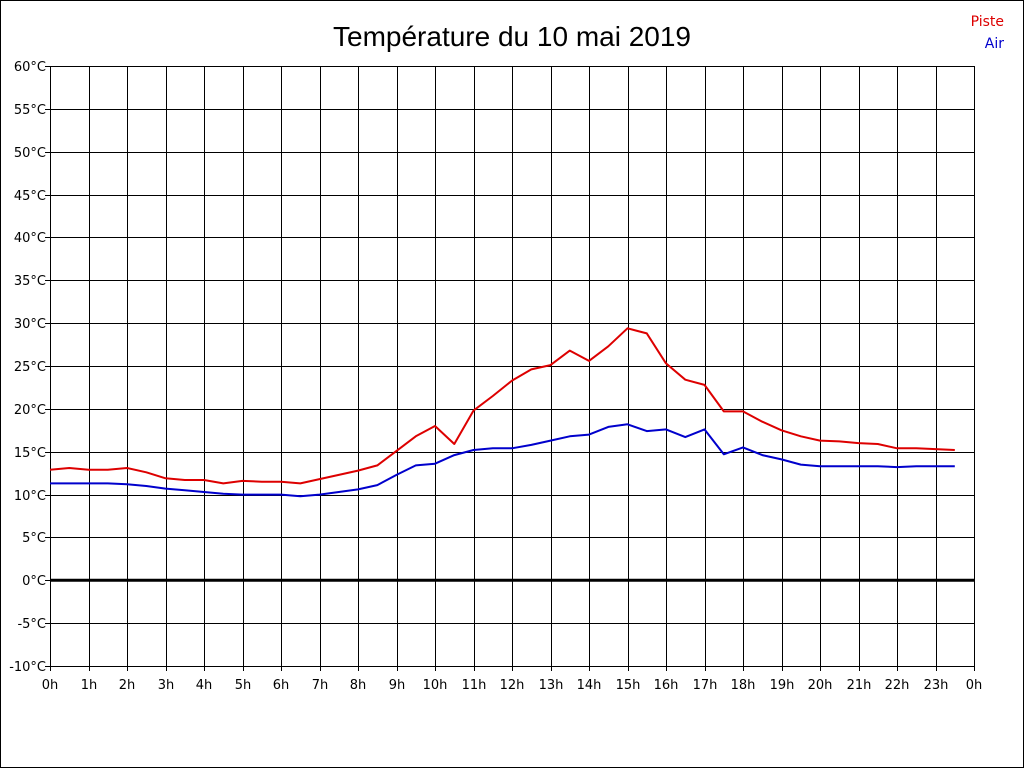 Image resolution: width=1024 pixels, height=768 pixels. I want to click on y-tick-label: 40°C, so click(30, 238).